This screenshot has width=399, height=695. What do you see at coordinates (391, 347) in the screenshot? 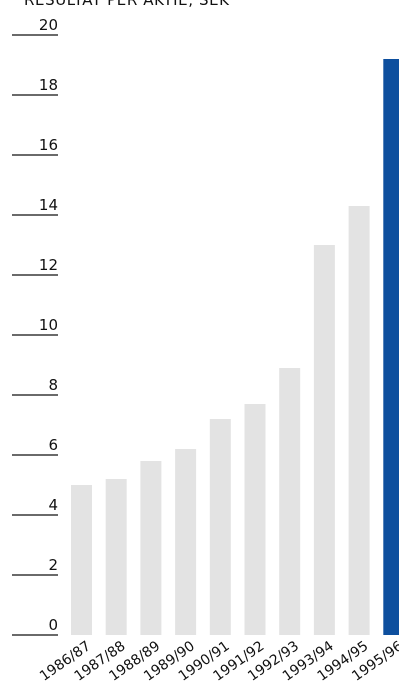
I see `bar-1995/96` at bounding box center [391, 347].